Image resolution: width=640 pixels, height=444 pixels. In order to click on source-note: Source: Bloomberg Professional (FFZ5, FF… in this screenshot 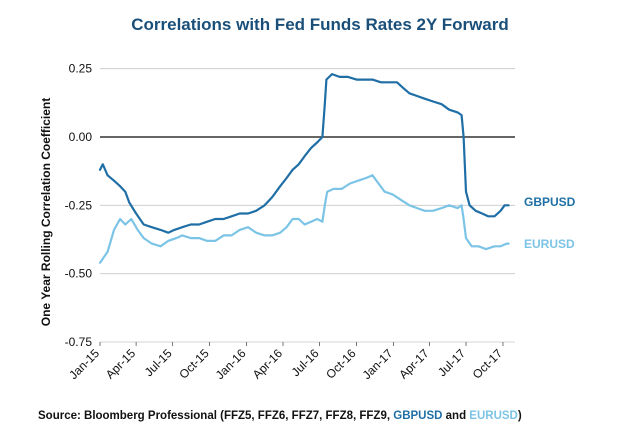, I will do `click(280, 416)`.